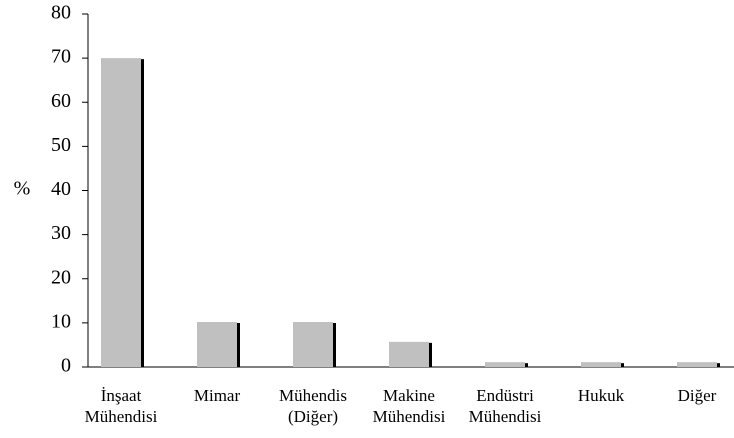 The image size is (734, 438). I want to click on x-tick-label: (Diğer), so click(313, 416).